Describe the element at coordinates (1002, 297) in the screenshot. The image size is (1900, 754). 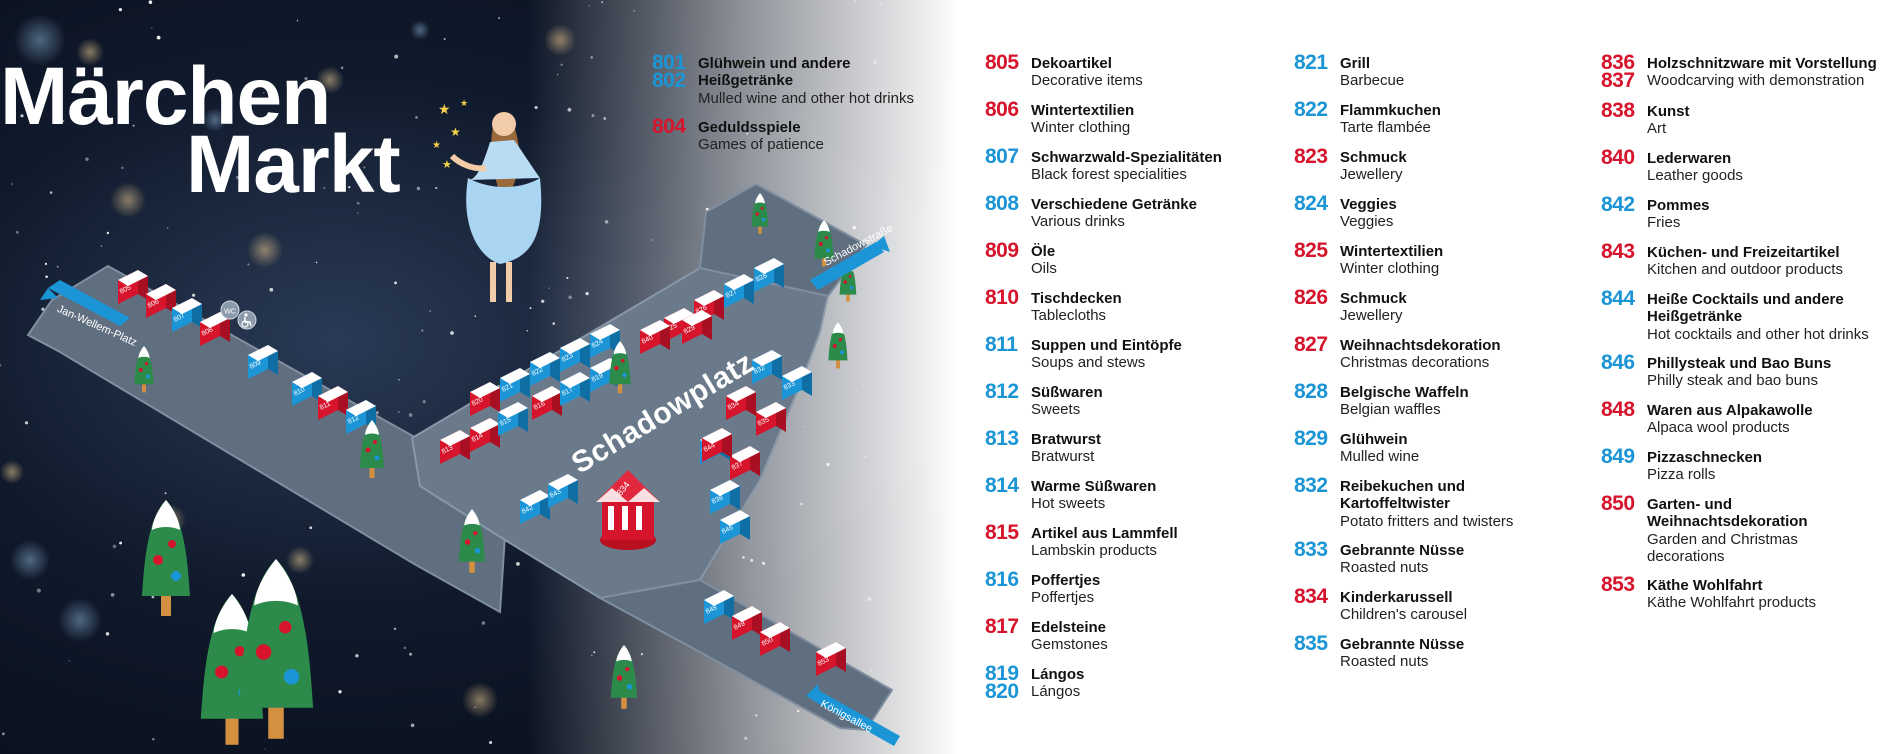
I see `stall-number: 810` at that location.